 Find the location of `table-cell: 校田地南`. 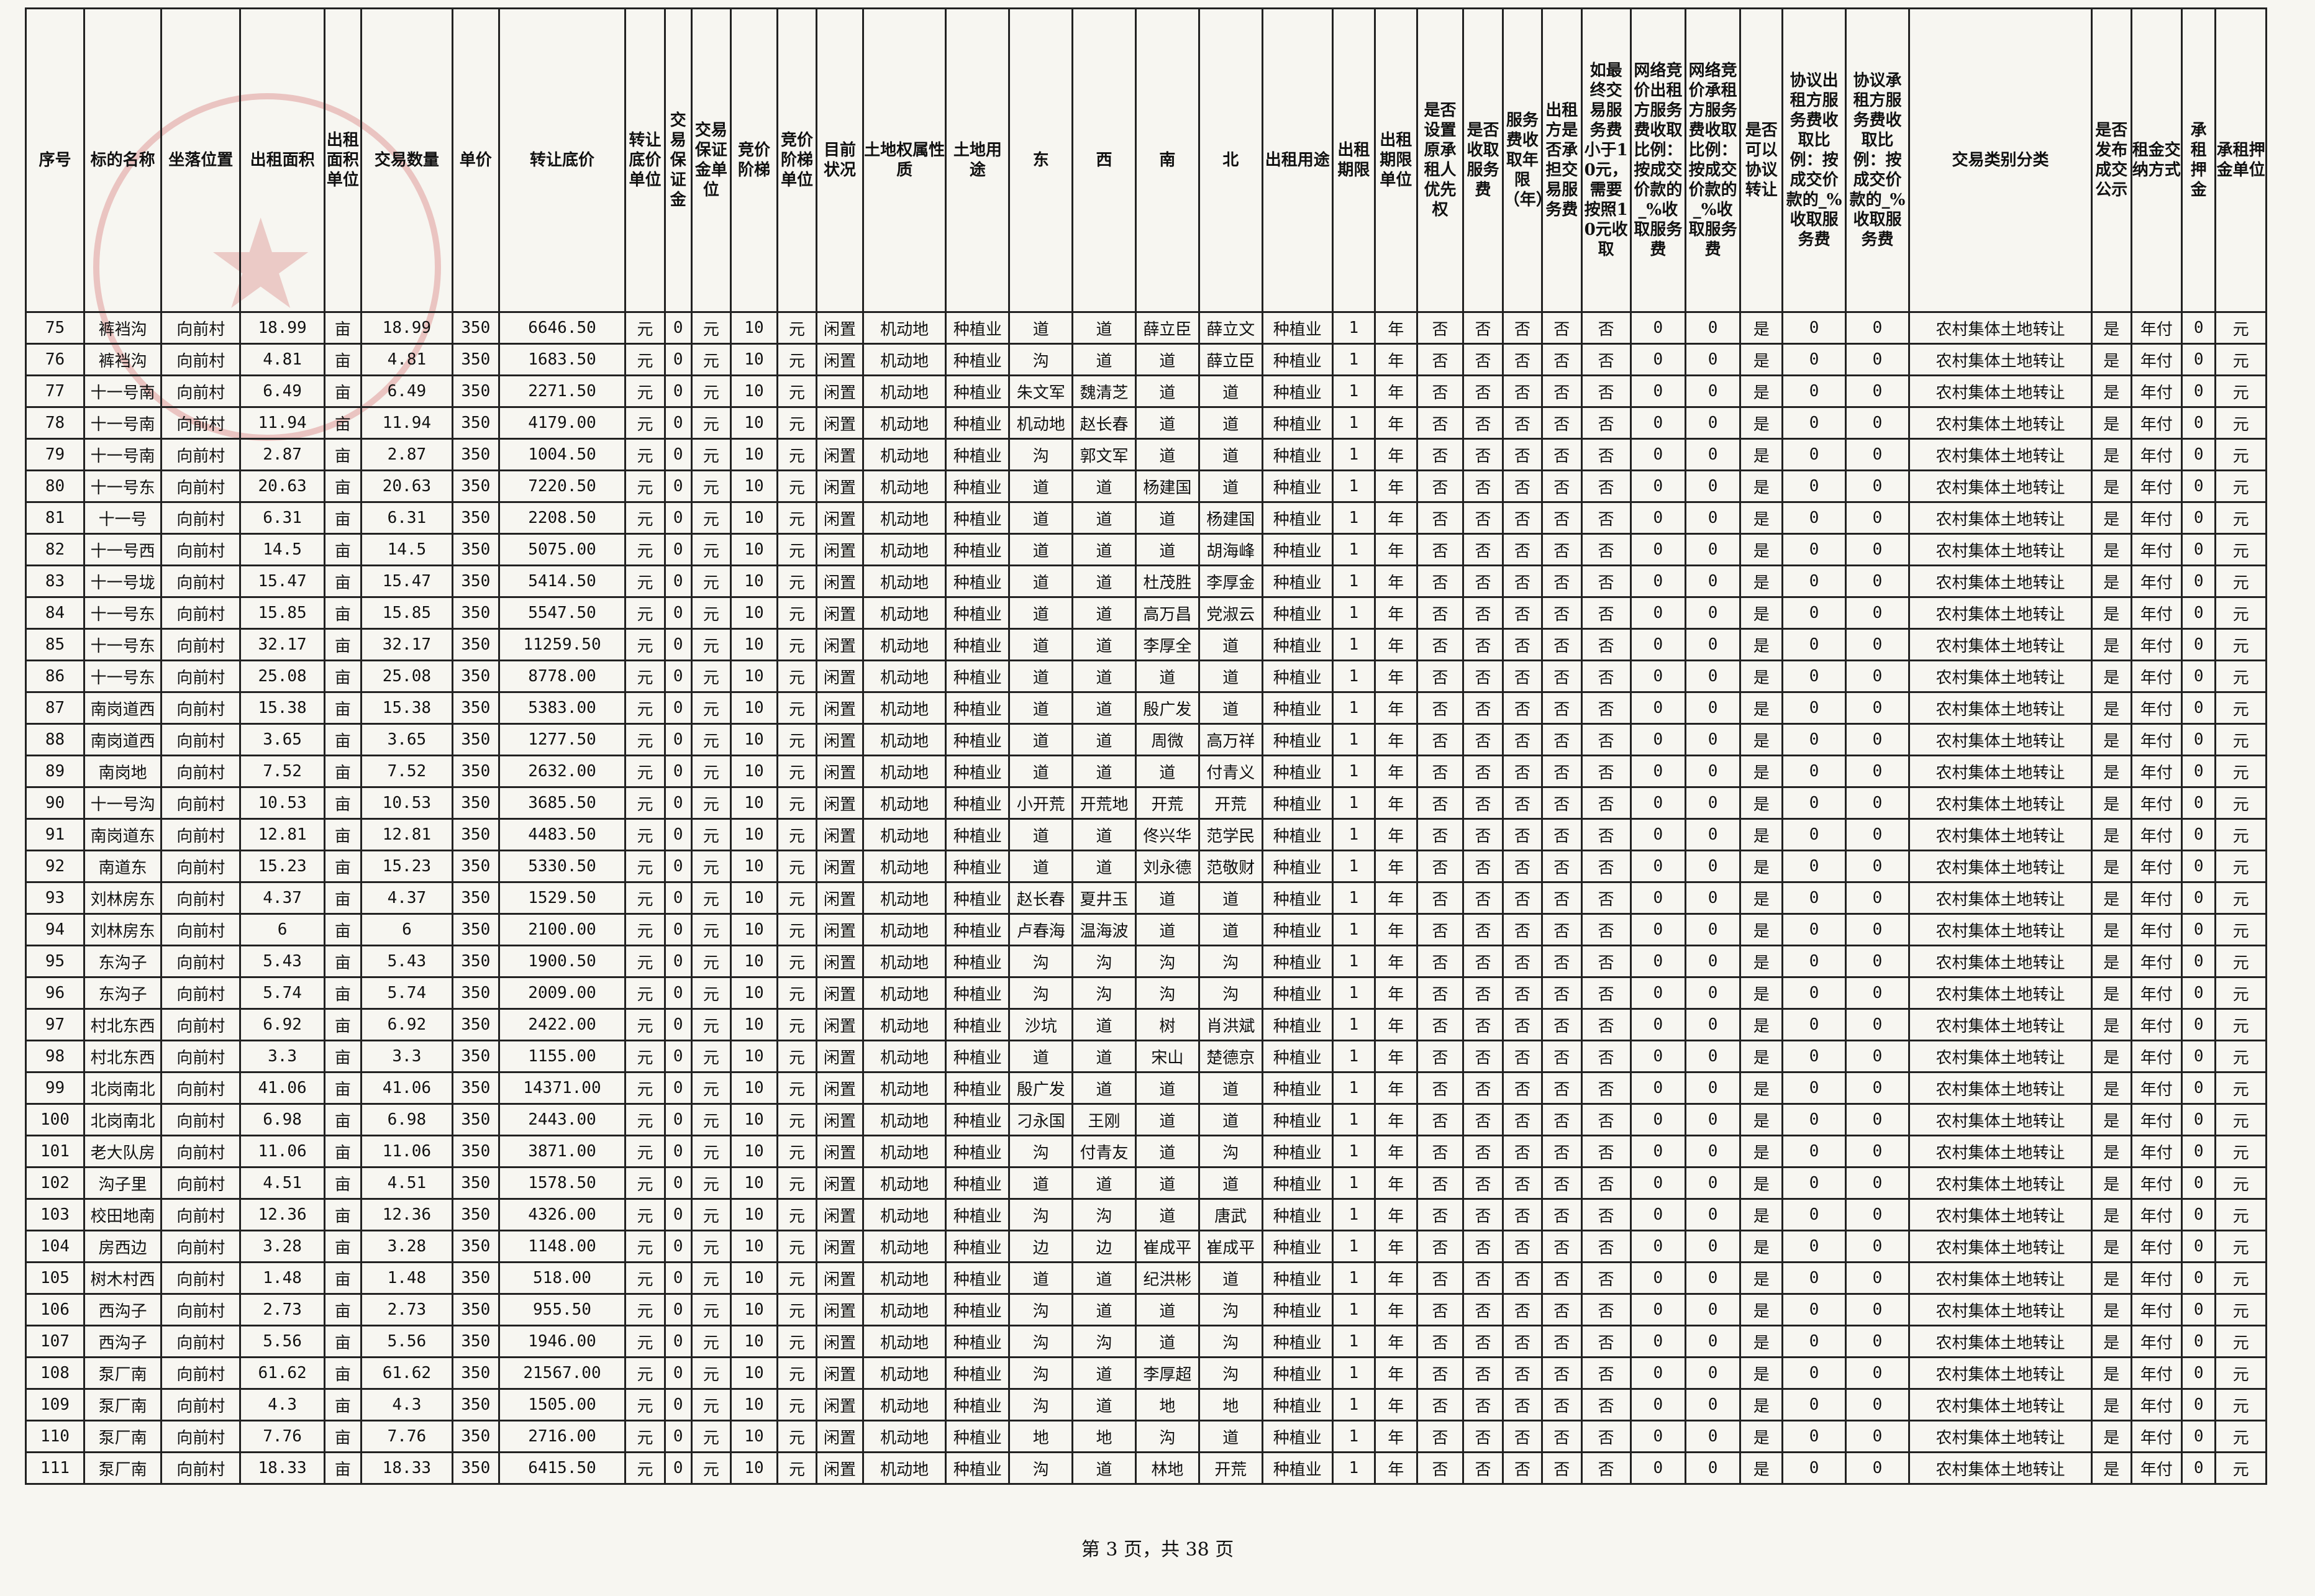

table-cell: 校田地南 is located at coordinates (123, 1214).